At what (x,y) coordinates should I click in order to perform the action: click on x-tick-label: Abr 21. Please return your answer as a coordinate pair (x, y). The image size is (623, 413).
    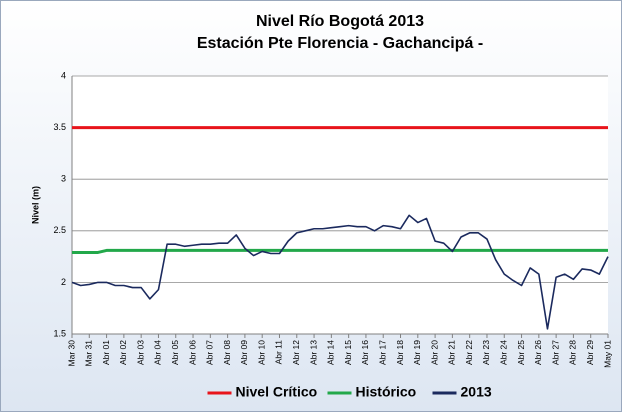
    Looking at the image, I should click on (452, 352).